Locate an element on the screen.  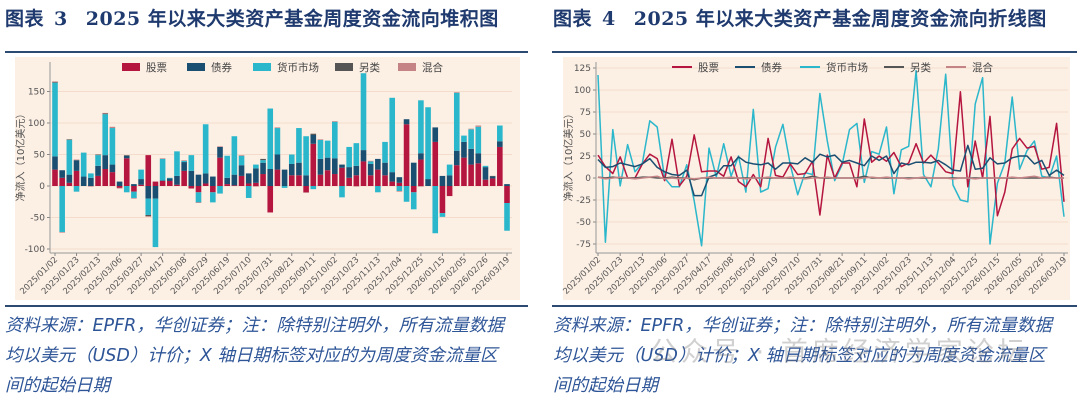
right-footnote-line-2: 均以美元（USD）计价；X 轴日期标签对应的为周度资金流量区 is located at coordinates (799, 356).